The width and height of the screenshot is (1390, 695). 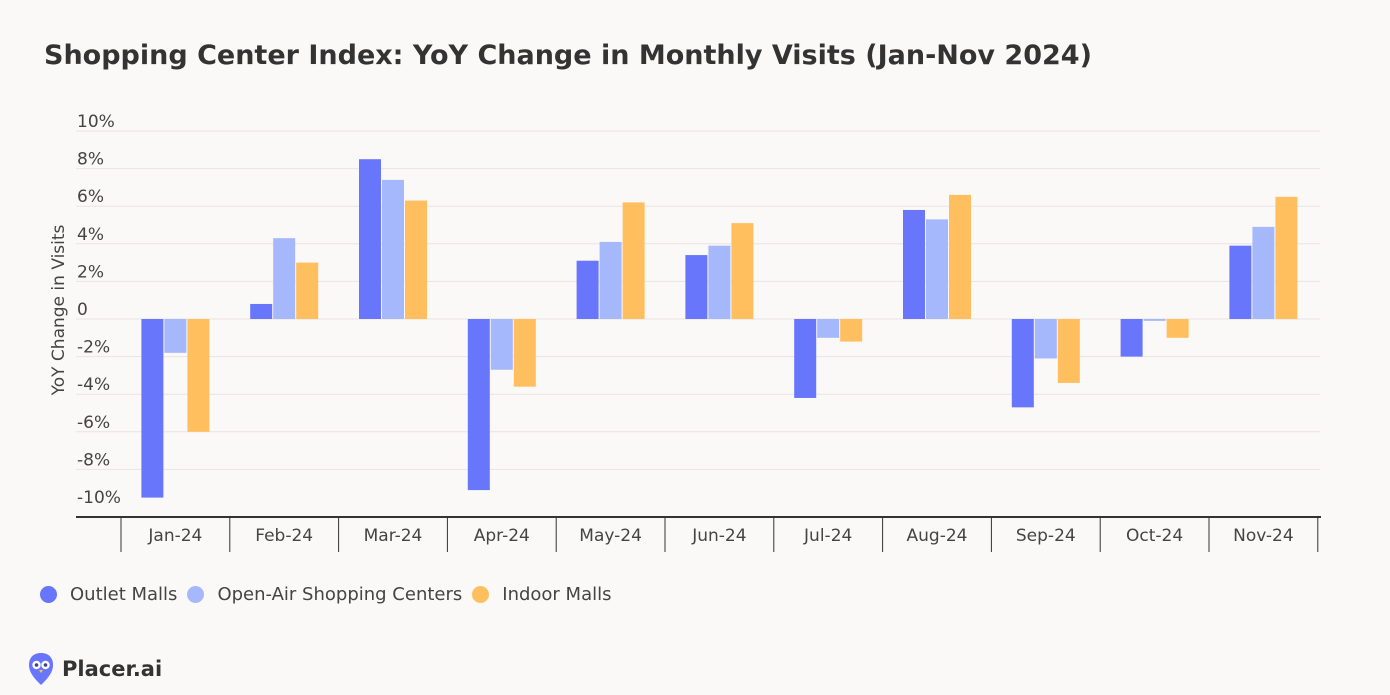 What do you see at coordinates (481, 594) in the screenshot?
I see `legend-dot-indoor-malls` at bounding box center [481, 594].